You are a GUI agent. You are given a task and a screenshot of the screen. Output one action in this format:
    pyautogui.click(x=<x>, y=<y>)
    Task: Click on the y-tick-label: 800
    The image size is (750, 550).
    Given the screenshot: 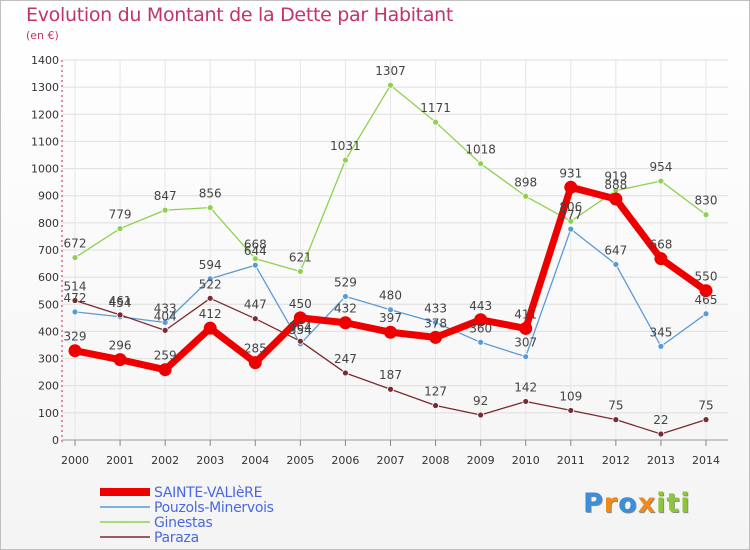 What is the action you would take?
    pyautogui.click(x=48, y=223)
    